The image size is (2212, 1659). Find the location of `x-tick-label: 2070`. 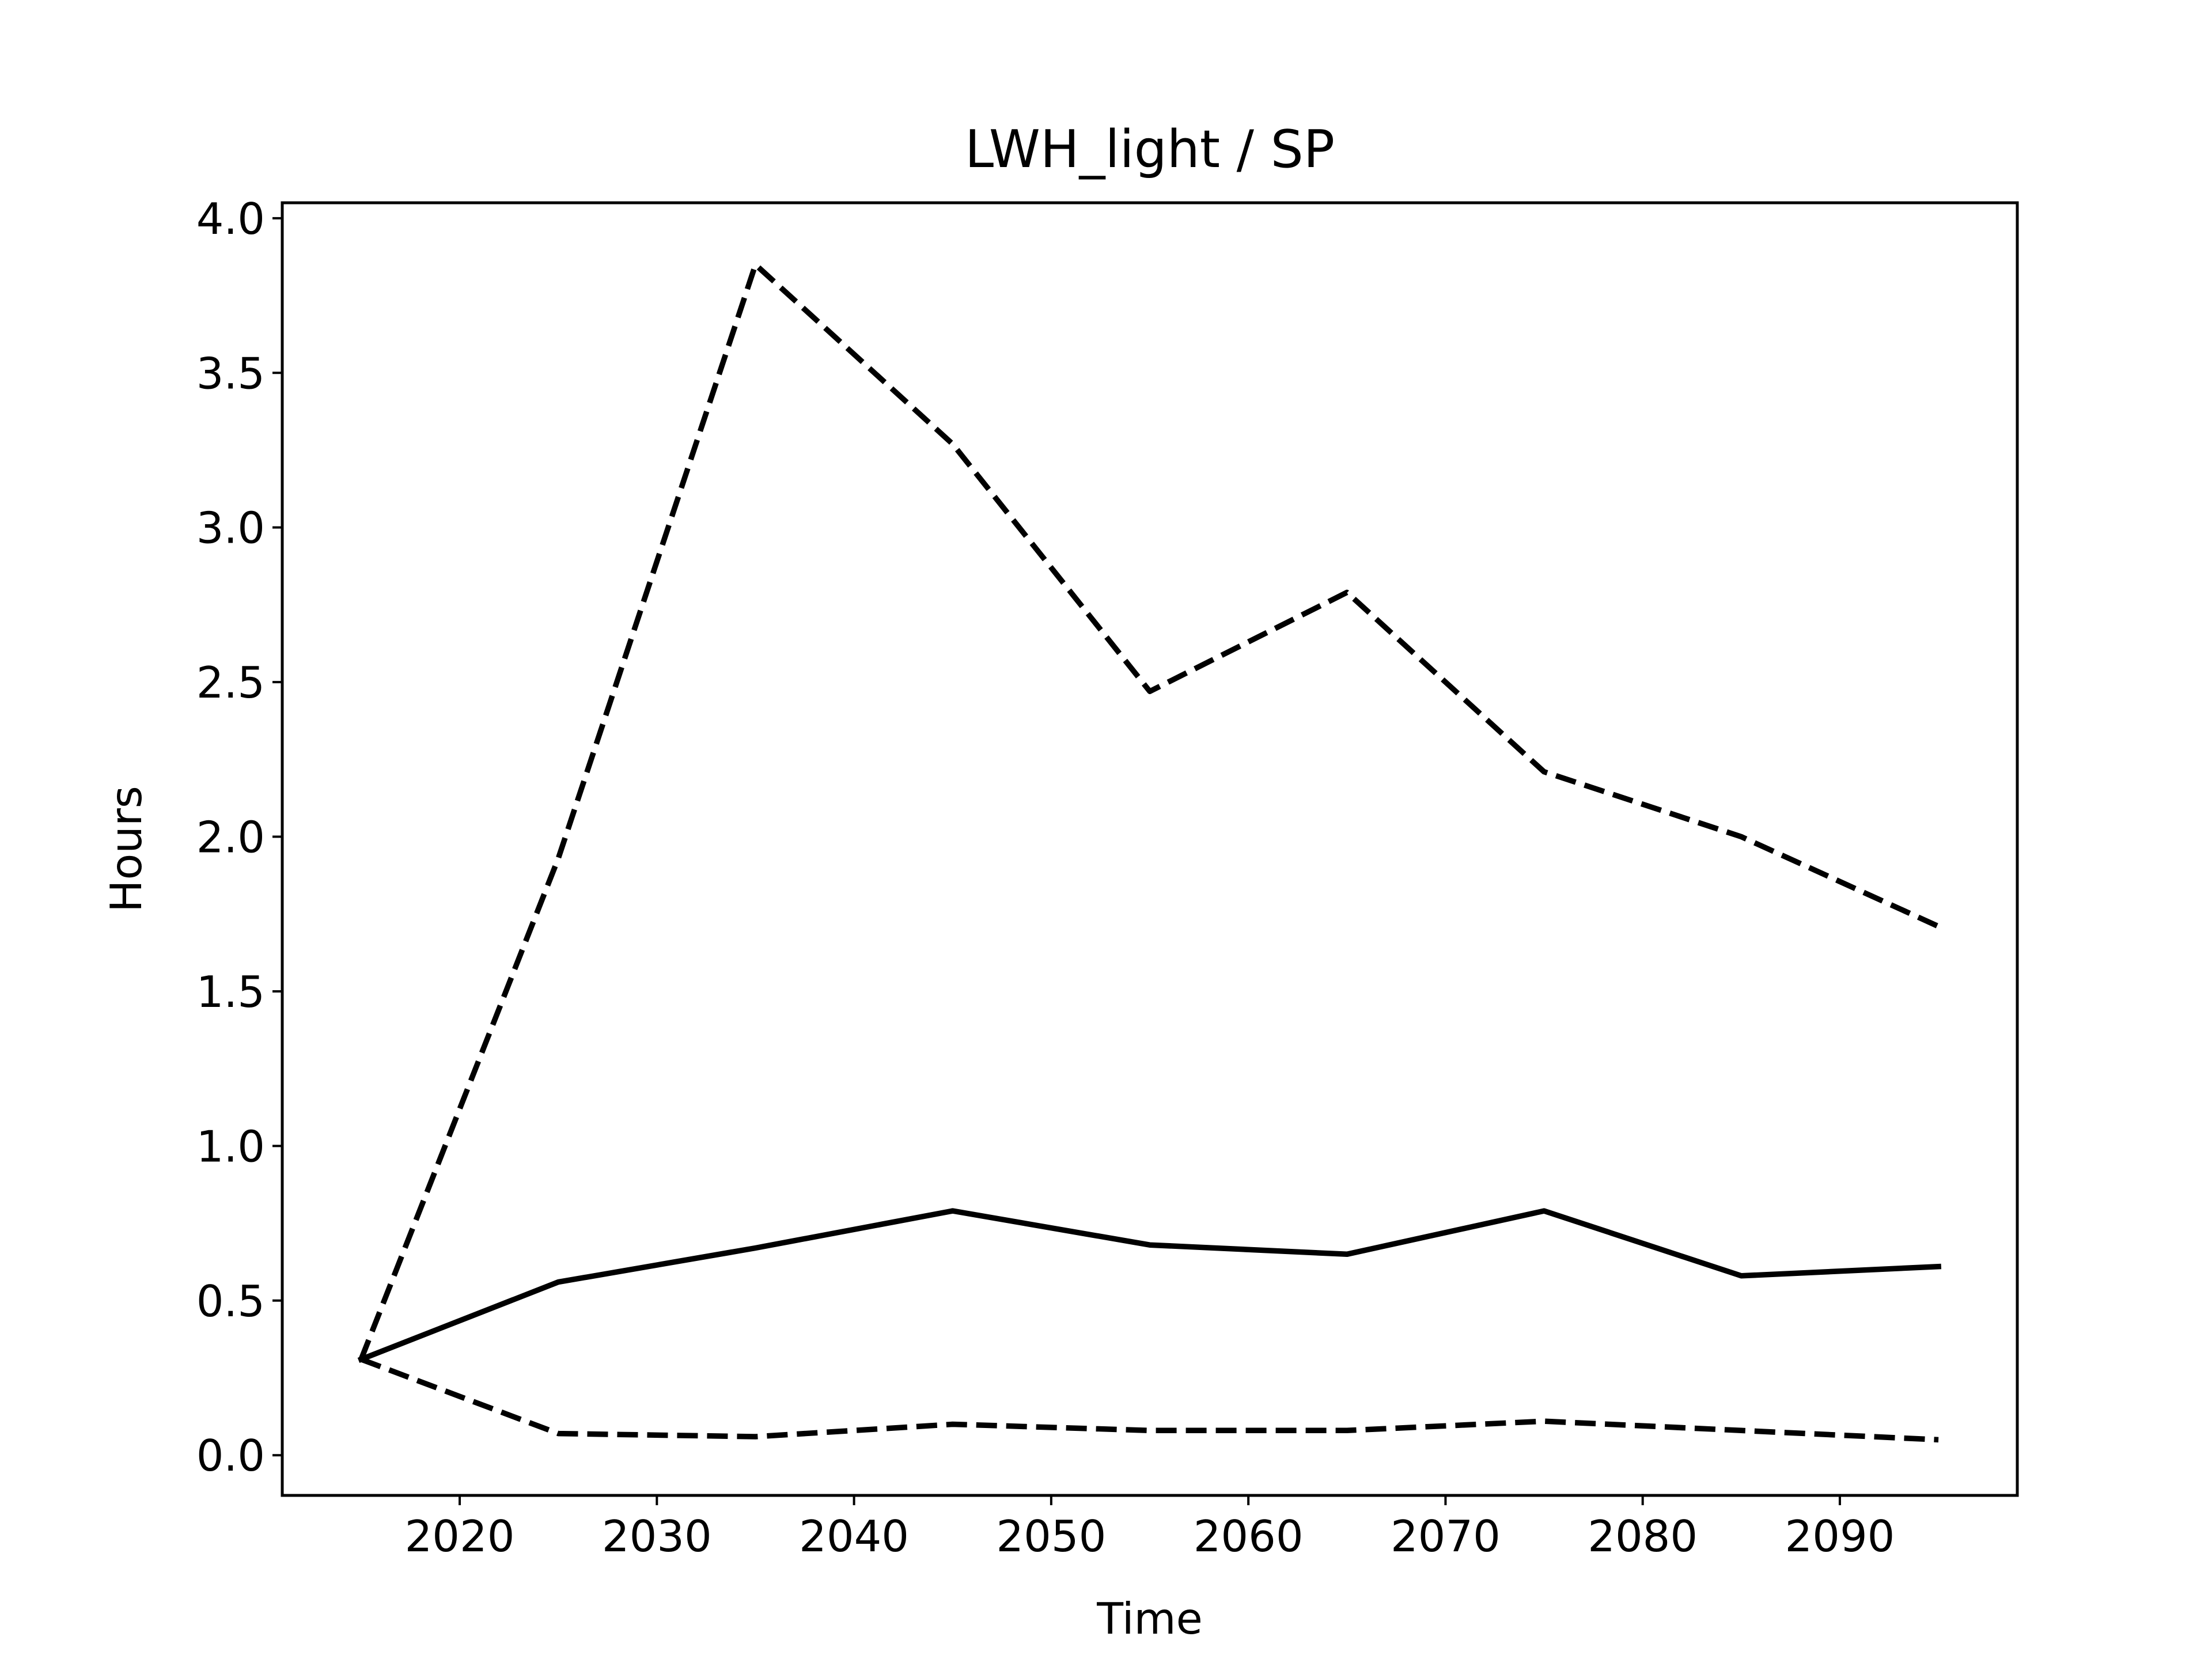

x-tick-label: 2070 is located at coordinates (1446, 1536).